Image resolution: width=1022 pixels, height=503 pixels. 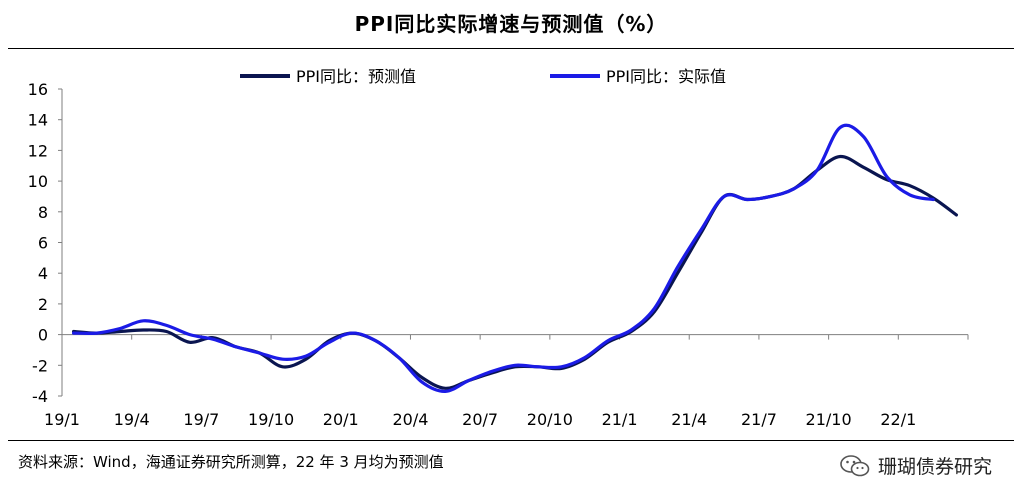 What do you see at coordinates (38, 150) in the screenshot?
I see `y-tick-label: 12` at bounding box center [38, 150].